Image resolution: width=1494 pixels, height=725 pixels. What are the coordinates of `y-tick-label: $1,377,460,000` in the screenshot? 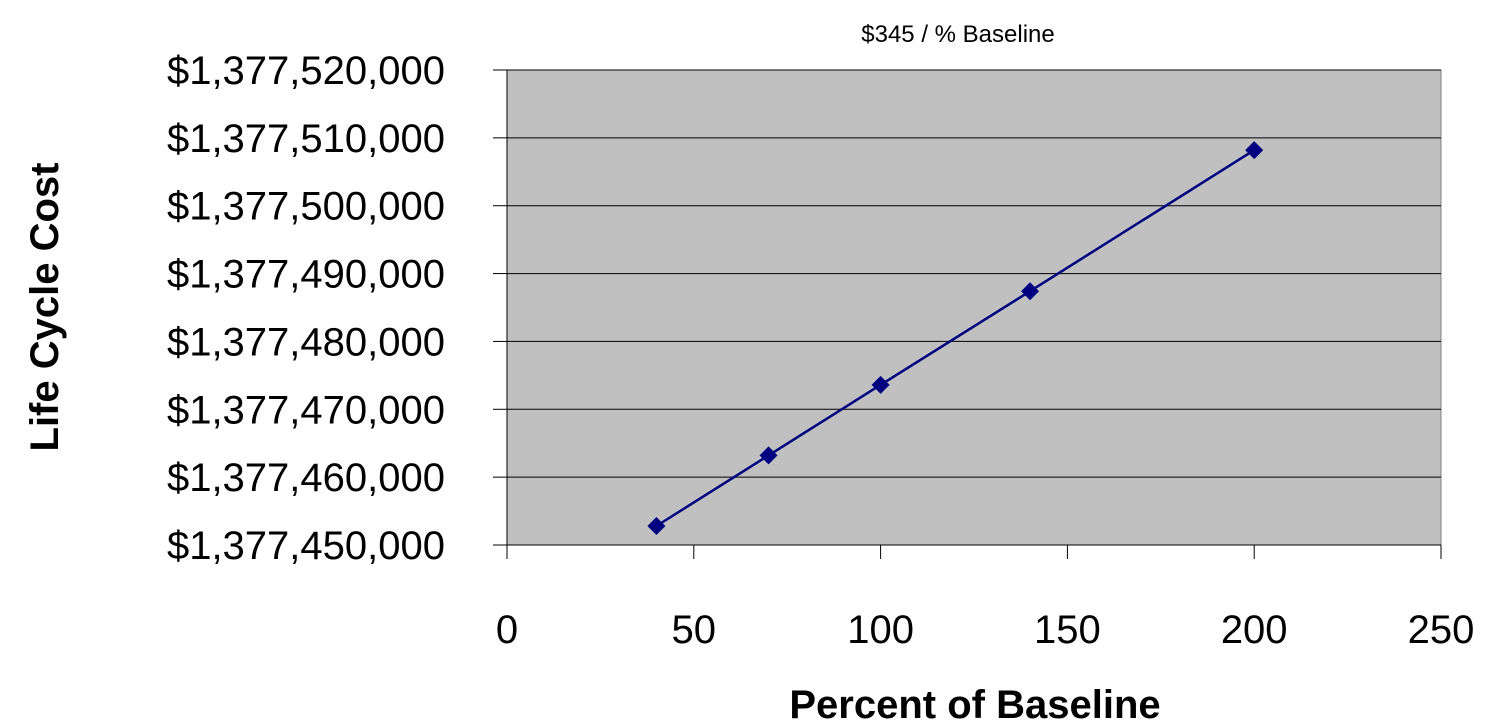 It's located at (306, 478).